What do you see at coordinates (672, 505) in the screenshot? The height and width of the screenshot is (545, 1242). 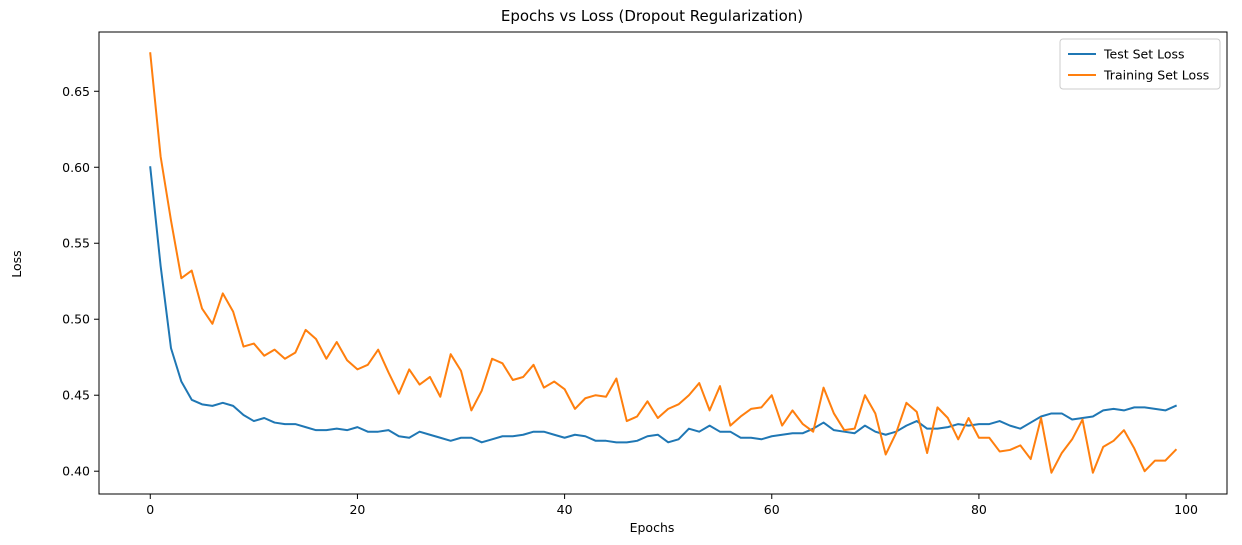 I see `x-axis-ticks: 0 20 40 60 80 100` at bounding box center [672, 505].